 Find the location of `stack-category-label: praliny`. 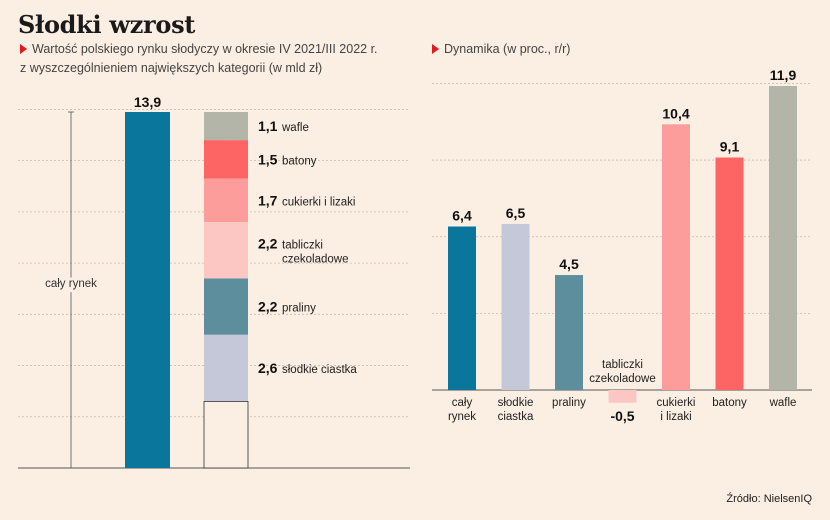

stack-category-label: praliny is located at coordinates (299, 309).